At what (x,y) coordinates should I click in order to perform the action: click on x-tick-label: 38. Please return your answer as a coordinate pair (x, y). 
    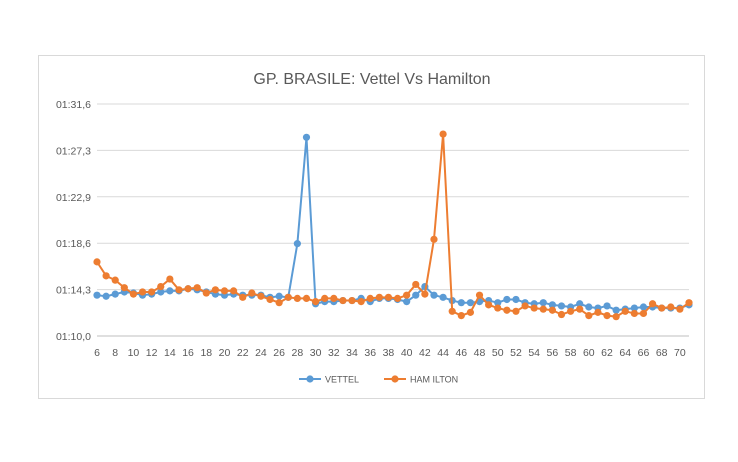
    Looking at the image, I should click on (389, 353).